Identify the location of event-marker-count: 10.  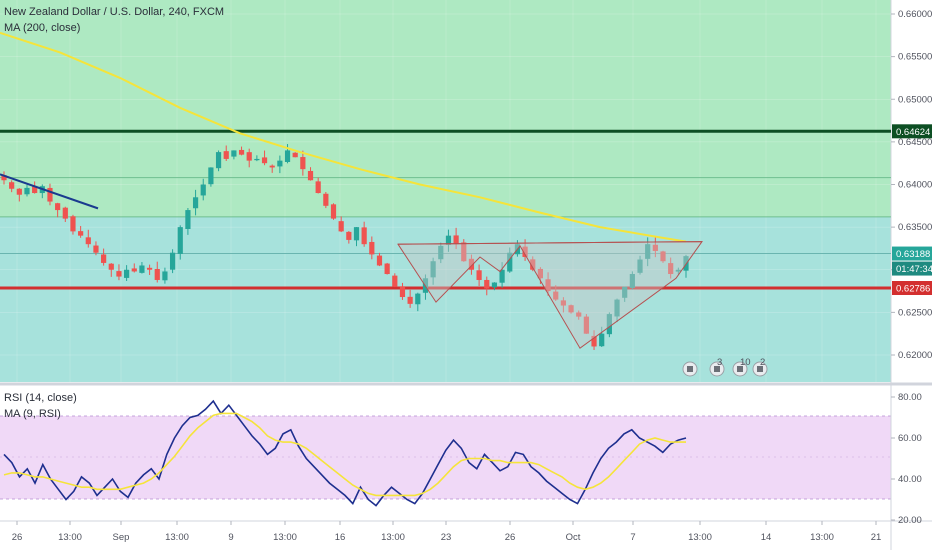
(745, 362).